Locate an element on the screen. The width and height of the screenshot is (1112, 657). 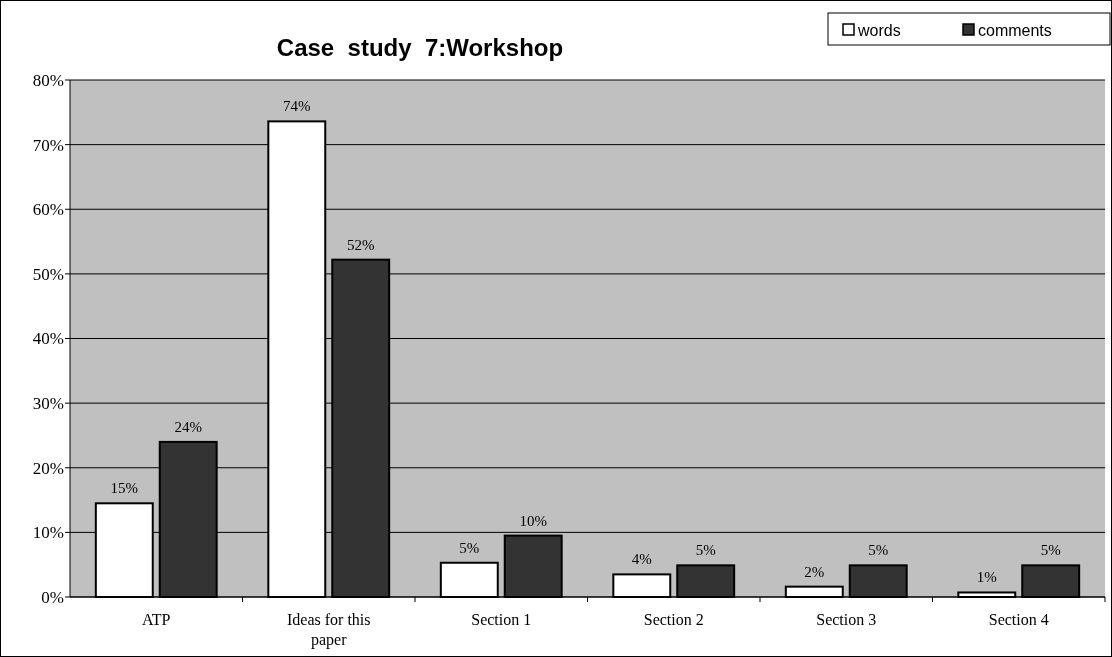
y-tick-label: 70% is located at coordinates (48, 145).